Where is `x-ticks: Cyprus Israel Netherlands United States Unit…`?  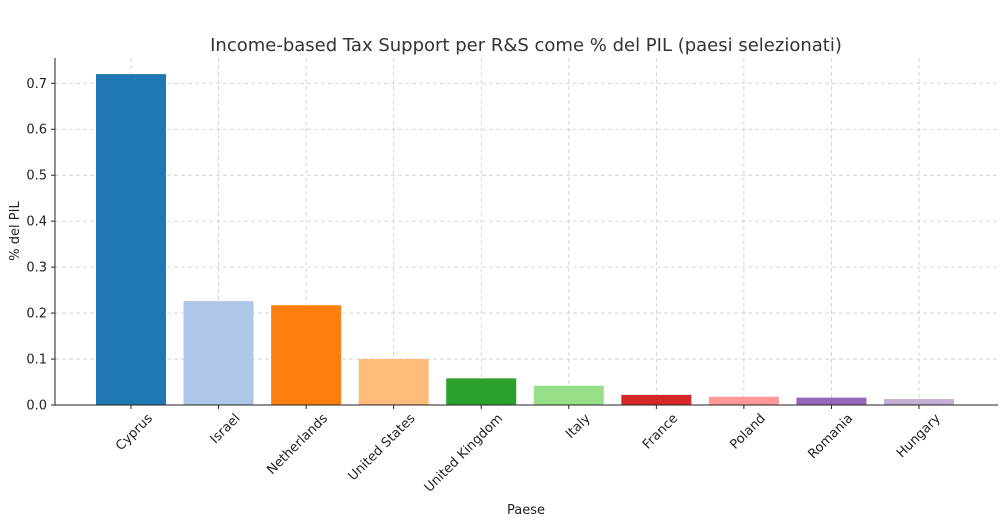 x-ticks: Cyprus Israel Netherlands United States Unit… is located at coordinates (528, 450).